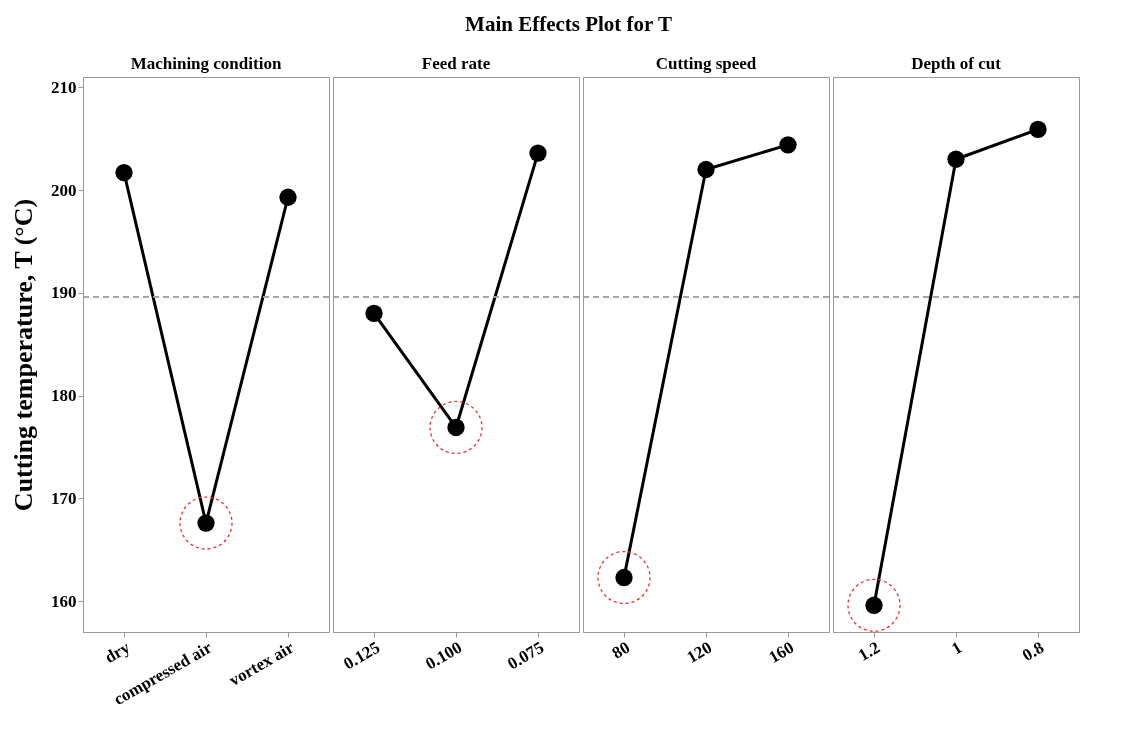 The height and width of the screenshot is (747, 1137). Describe the element at coordinates (568, 24) in the screenshot. I see `text: Main Effects Plot for T` at that location.